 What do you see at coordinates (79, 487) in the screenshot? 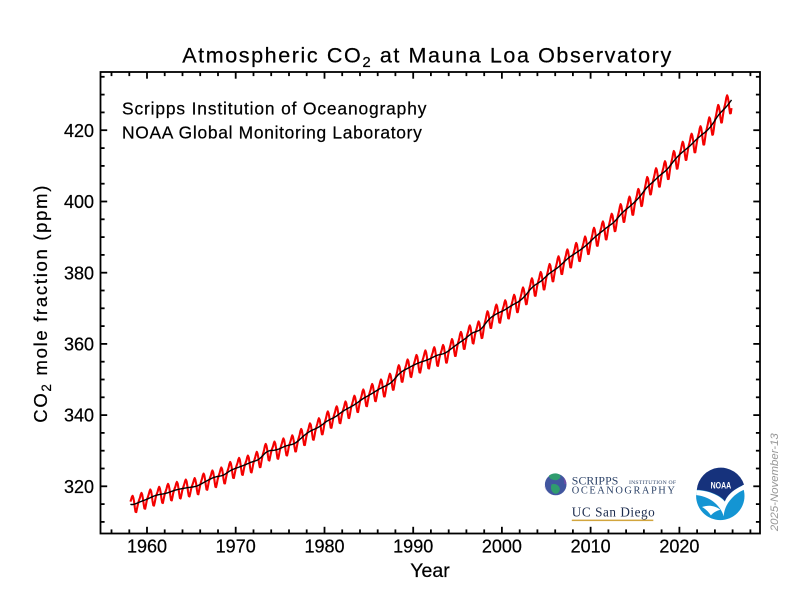
I see `svg-text: 320` at bounding box center [79, 487].